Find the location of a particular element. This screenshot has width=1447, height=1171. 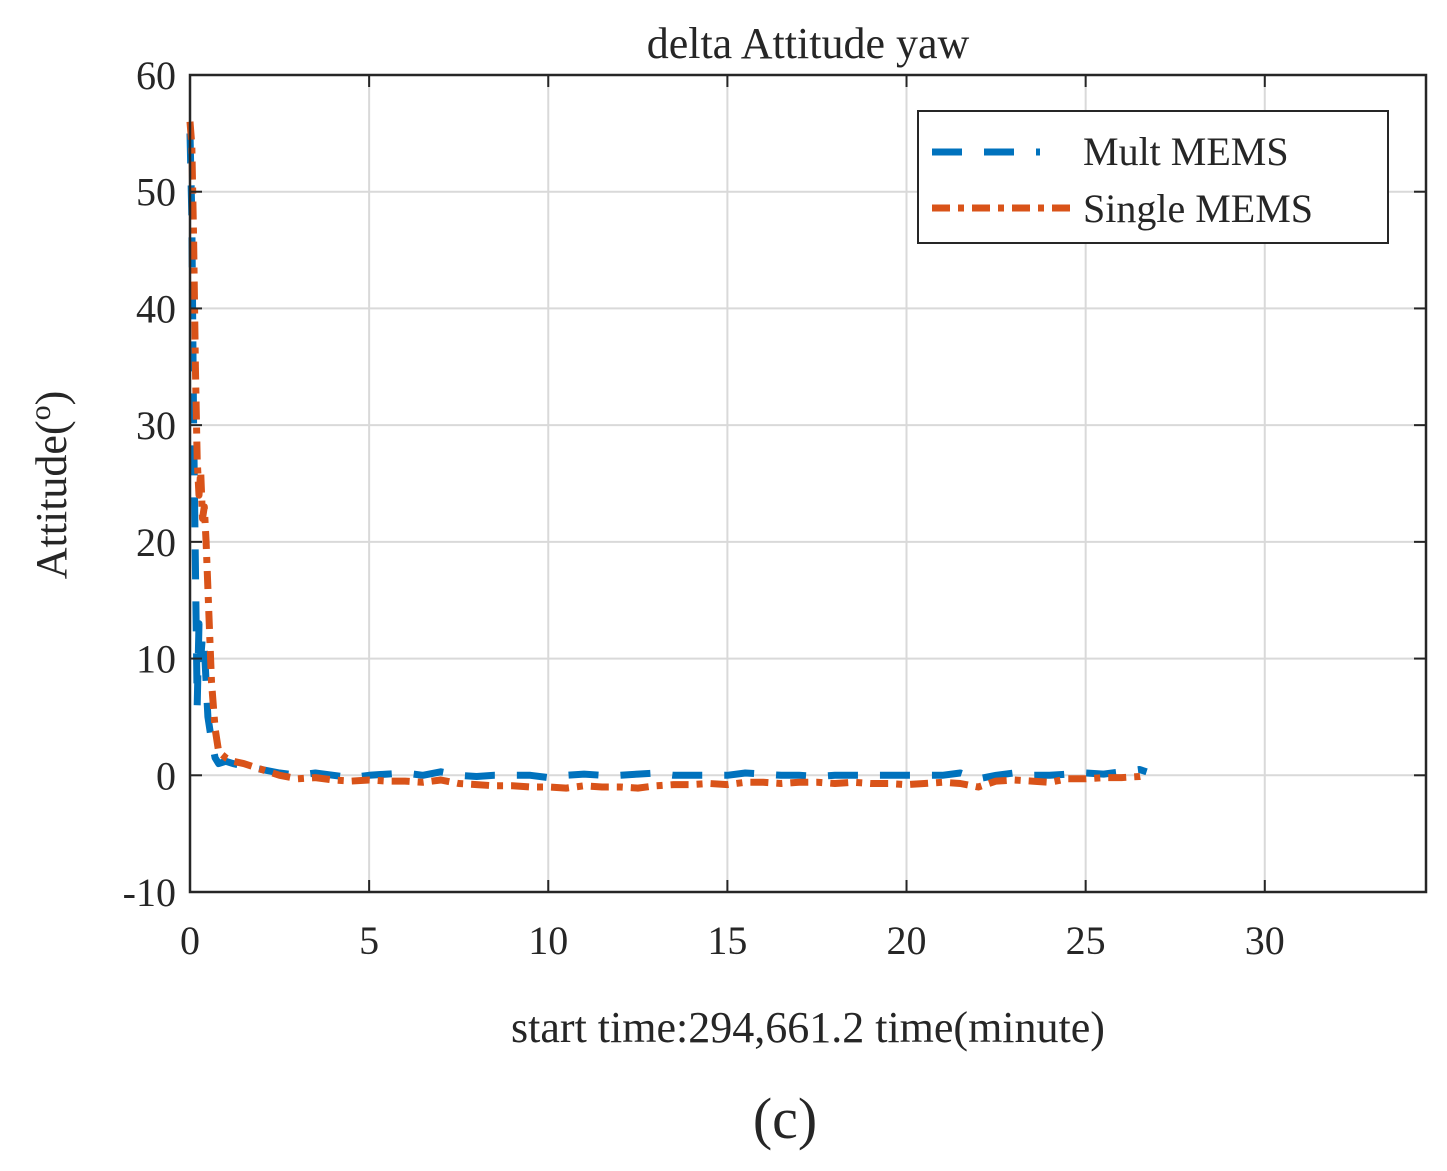

y-axis-label-superscript: o is located at coordinates (40, 412).